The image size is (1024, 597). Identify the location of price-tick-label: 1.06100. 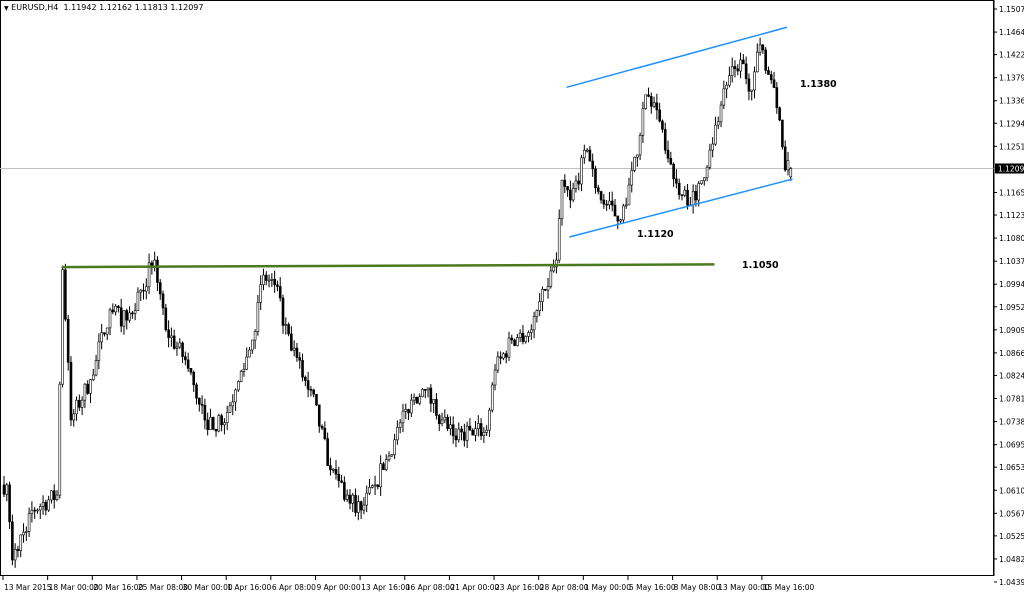
(1011, 490).